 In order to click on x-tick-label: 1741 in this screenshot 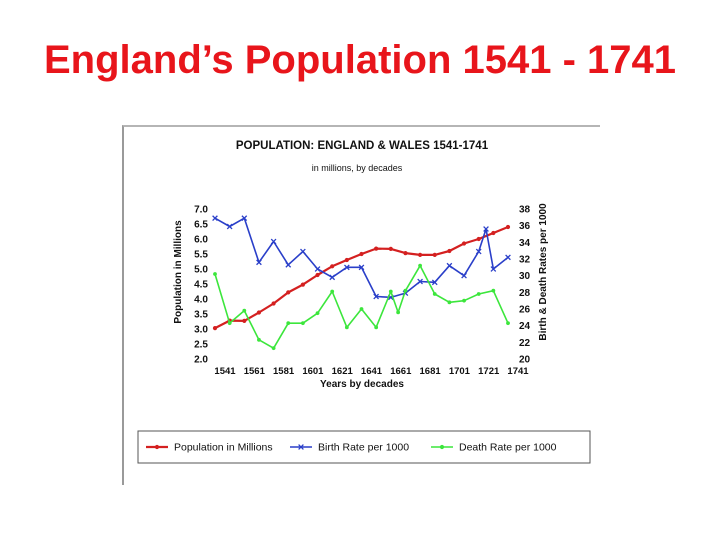, I will do `click(518, 371)`.